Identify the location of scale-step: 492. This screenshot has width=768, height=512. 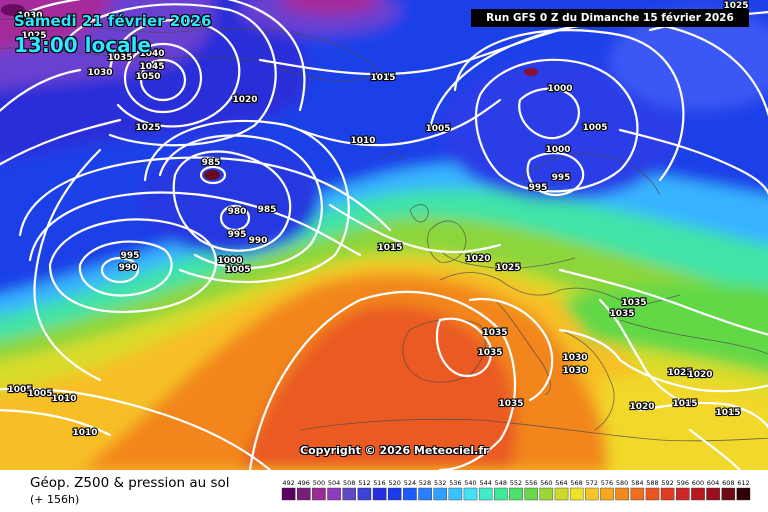
(288, 490).